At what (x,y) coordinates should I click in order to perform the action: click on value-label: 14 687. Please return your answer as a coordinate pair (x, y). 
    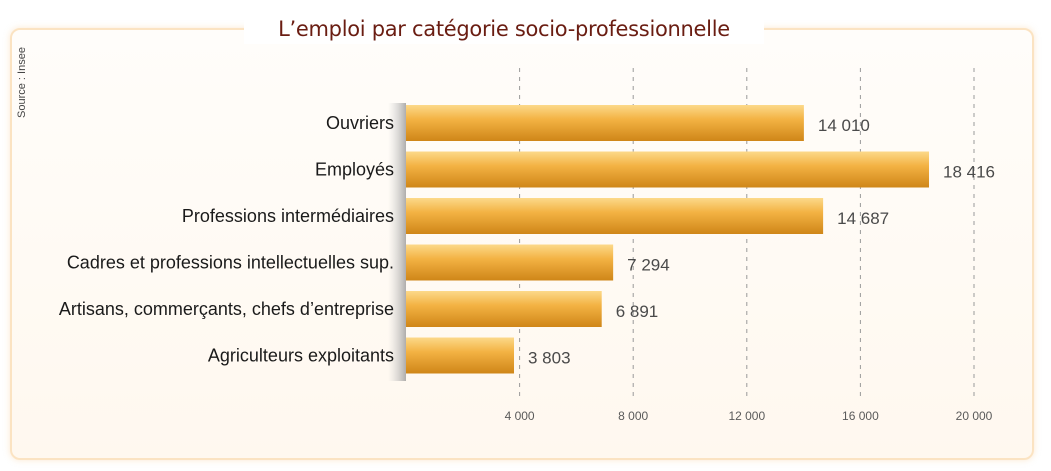
    Looking at the image, I should click on (863, 218).